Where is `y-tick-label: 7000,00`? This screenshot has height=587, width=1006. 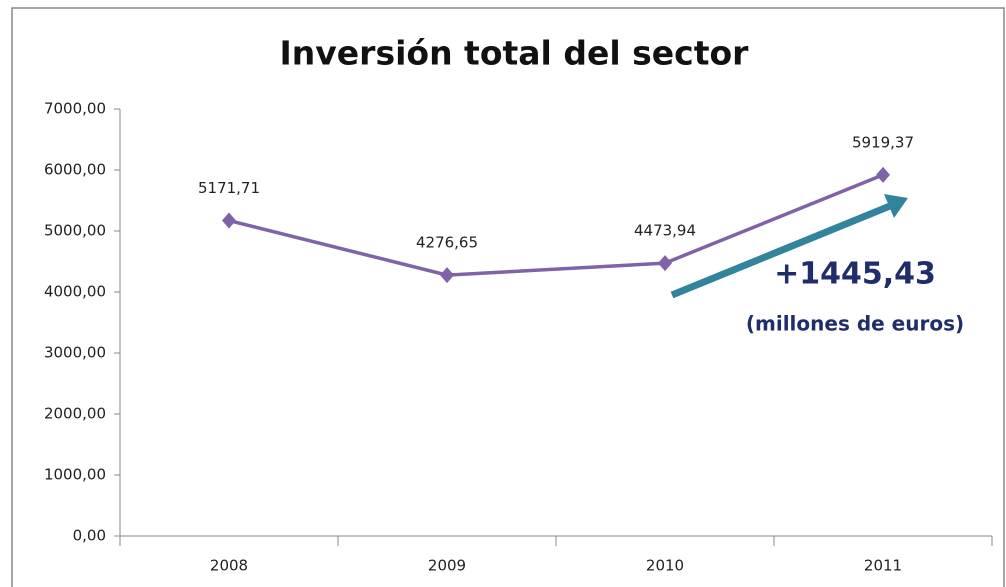 y-tick-label: 7000,00 is located at coordinates (75, 109).